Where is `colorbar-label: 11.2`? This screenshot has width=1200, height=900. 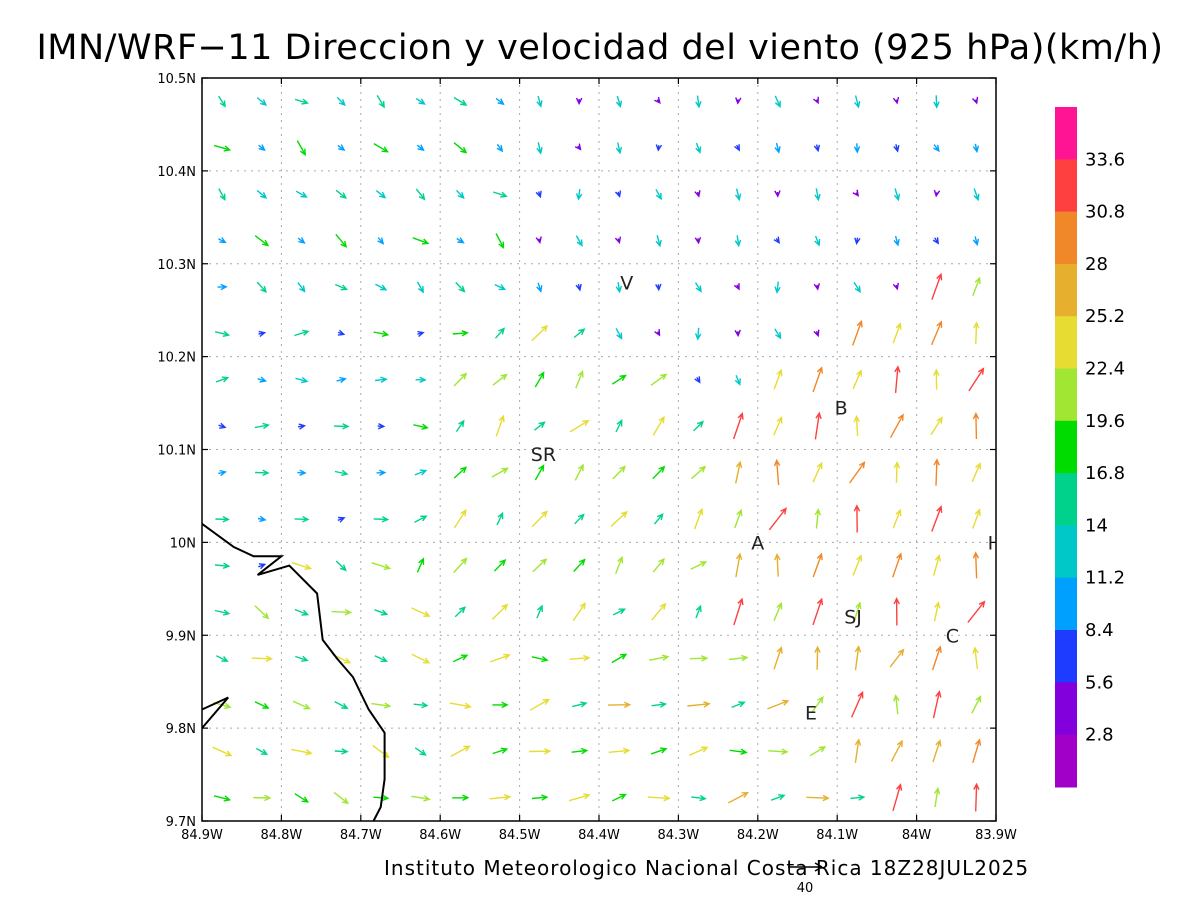
colorbar-label: 11.2 is located at coordinates (1105, 578).